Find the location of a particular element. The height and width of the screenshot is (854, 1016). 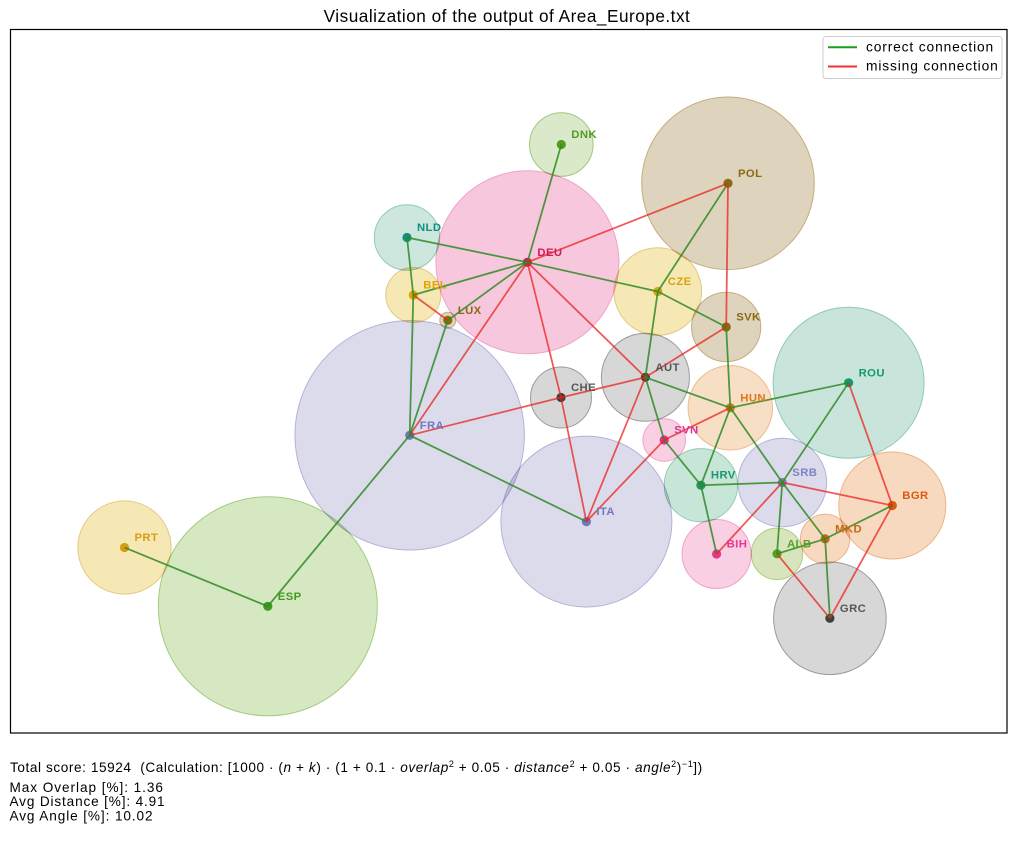

svg-text: GRC is located at coordinates (853, 609).